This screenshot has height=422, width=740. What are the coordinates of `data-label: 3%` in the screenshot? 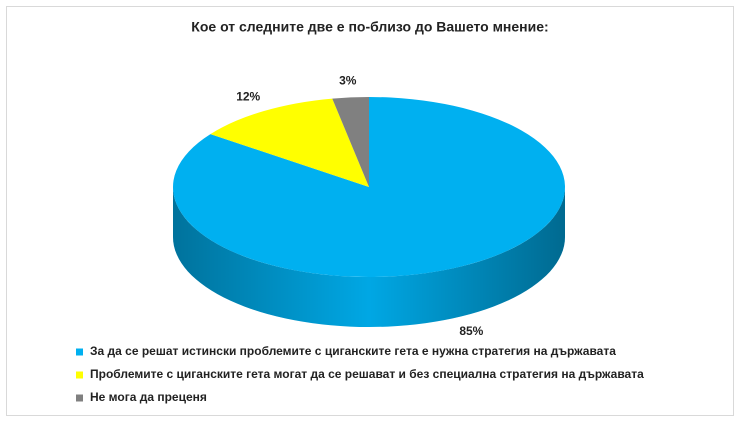 It's located at (348, 80).